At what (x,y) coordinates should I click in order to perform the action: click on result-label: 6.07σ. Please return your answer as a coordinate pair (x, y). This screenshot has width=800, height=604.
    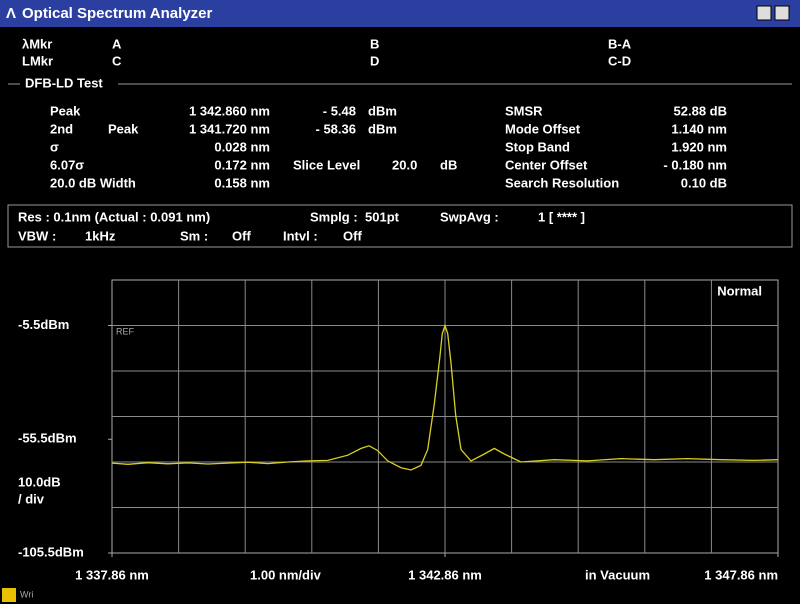
    Looking at the image, I should click on (67, 164).